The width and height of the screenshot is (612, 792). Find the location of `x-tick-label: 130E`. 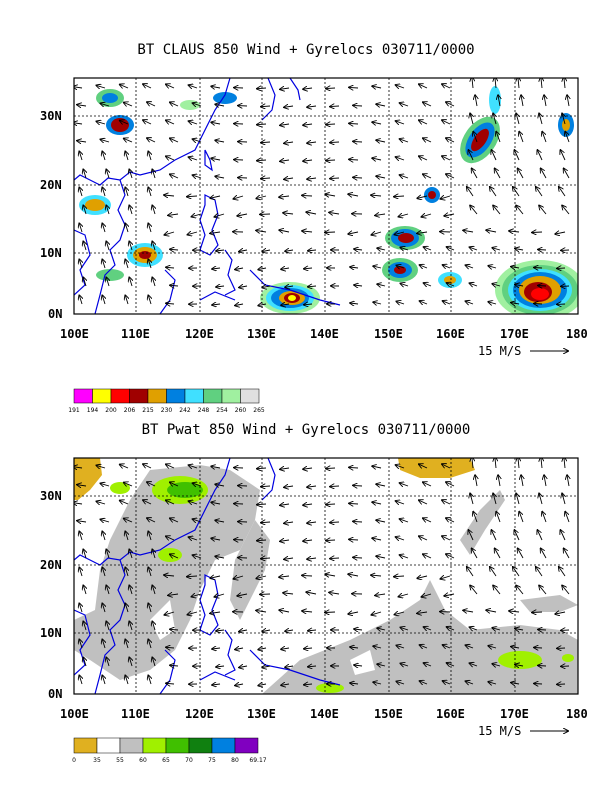

x-tick-label: 130E is located at coordinates (261, 334).